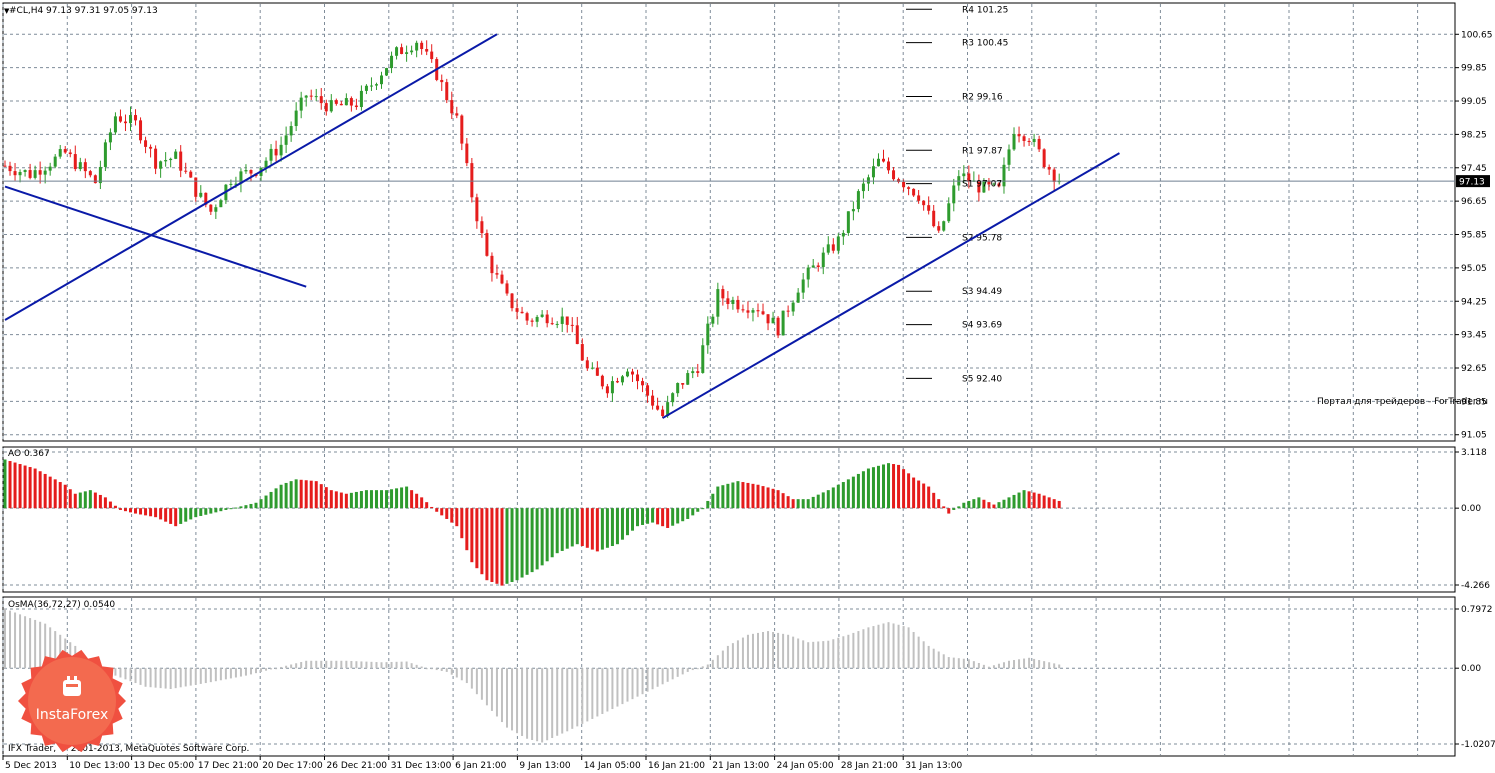 The width and height of the screenshot is (1495, 773). Describe the element at coordinates (31, 766) in the screenshot. I see `x-tick-label: 5 Dec 2013` at that location.